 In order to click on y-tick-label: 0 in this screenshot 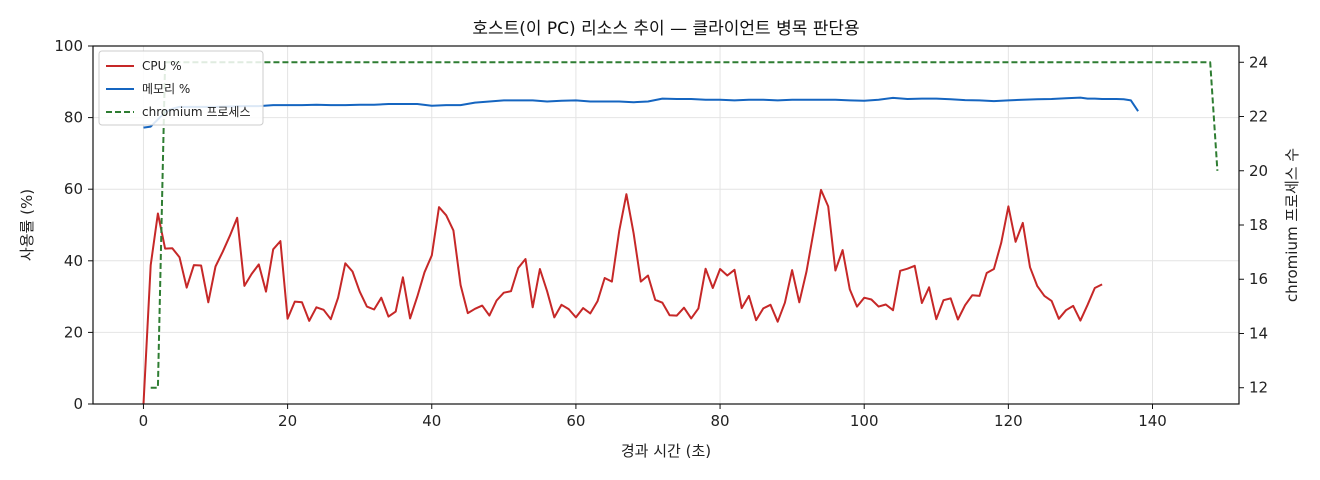, I will do `click(78, 404)`.